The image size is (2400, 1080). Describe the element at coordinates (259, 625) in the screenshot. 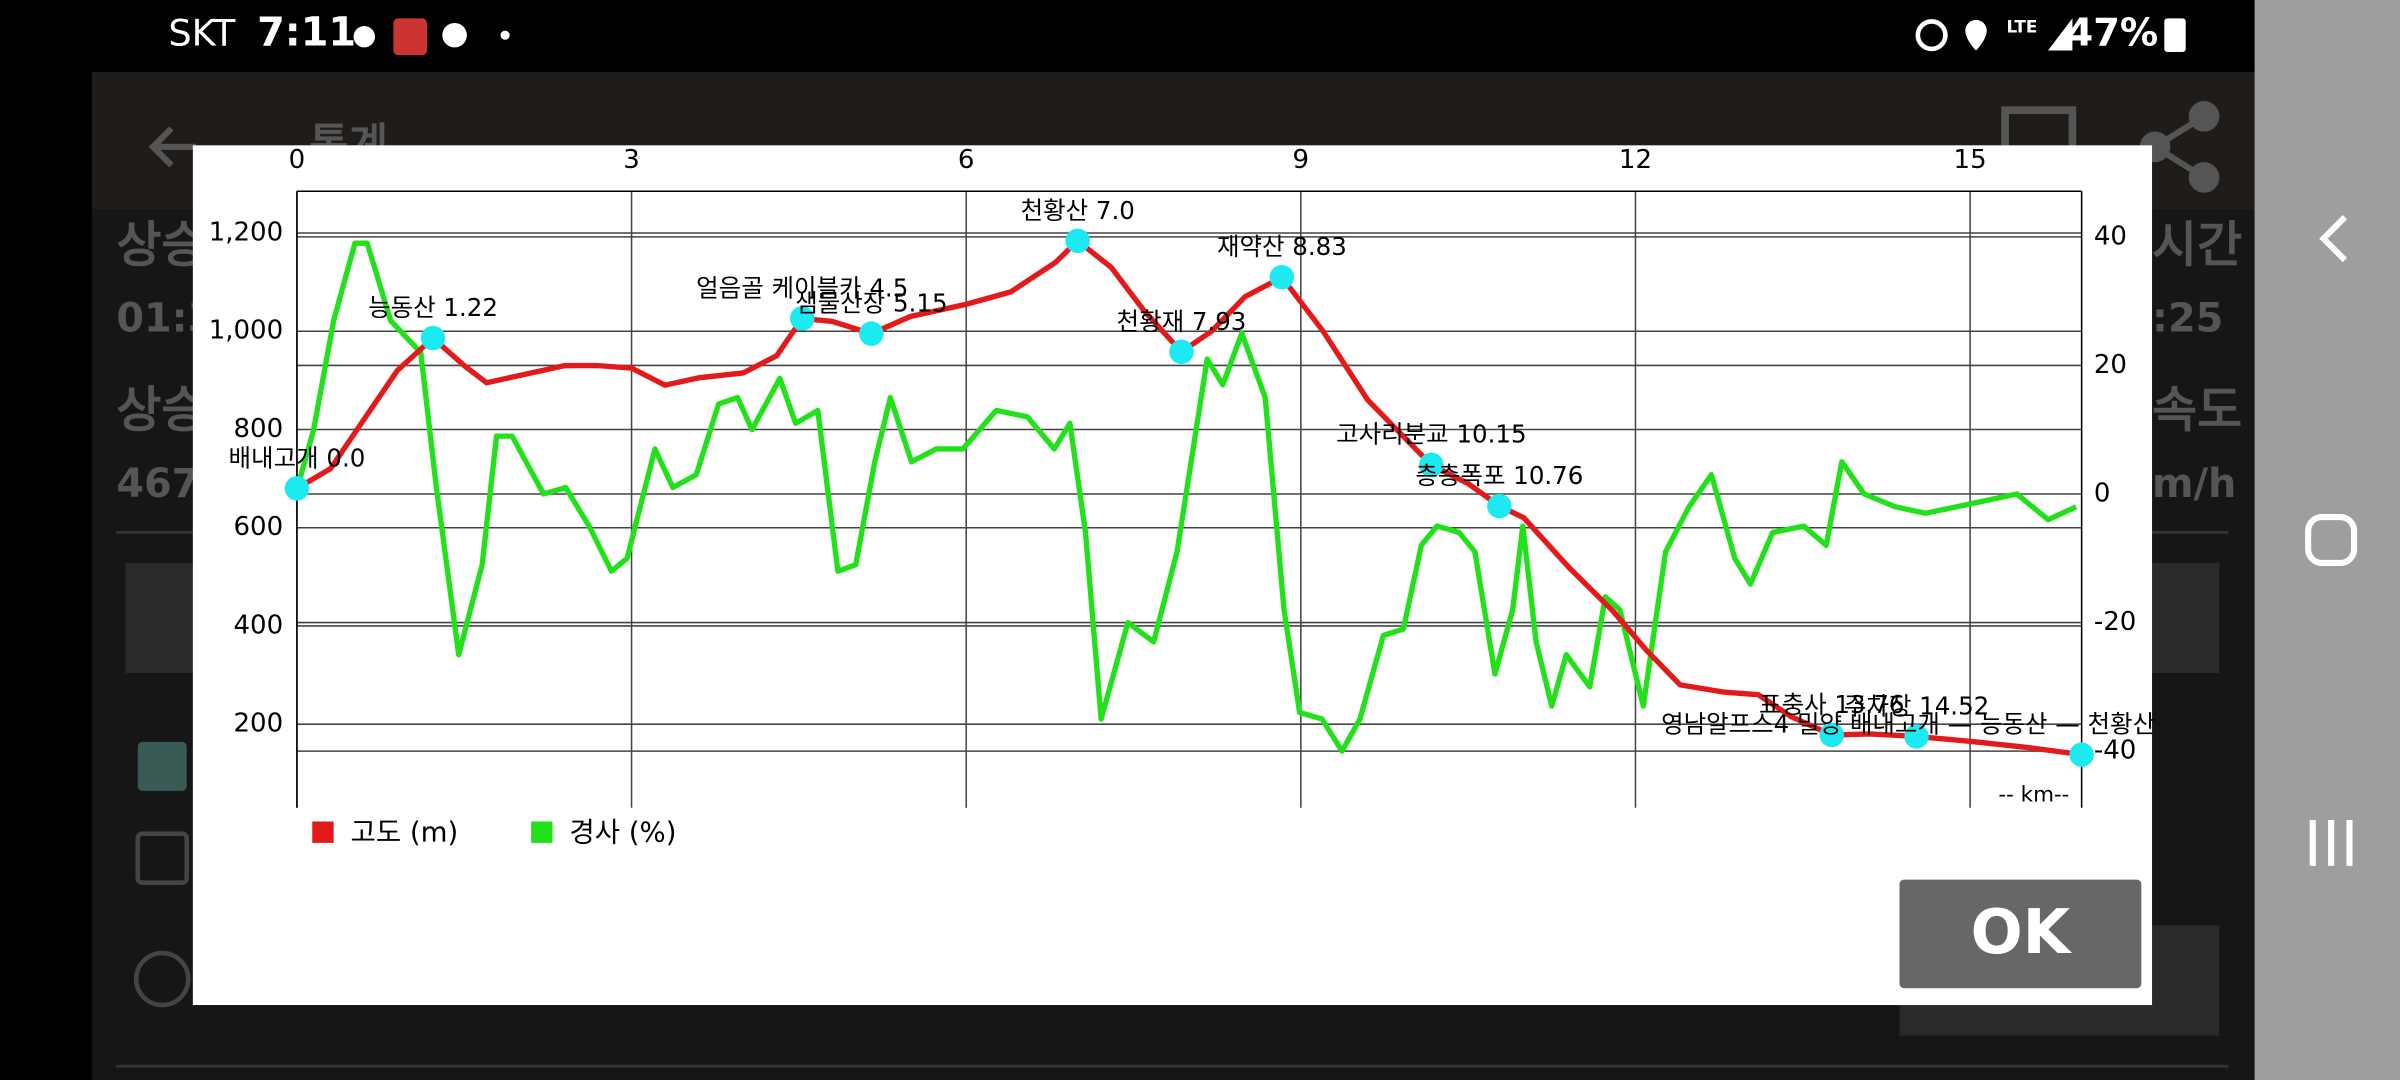

I see `y-tick-label: 400` at that location.